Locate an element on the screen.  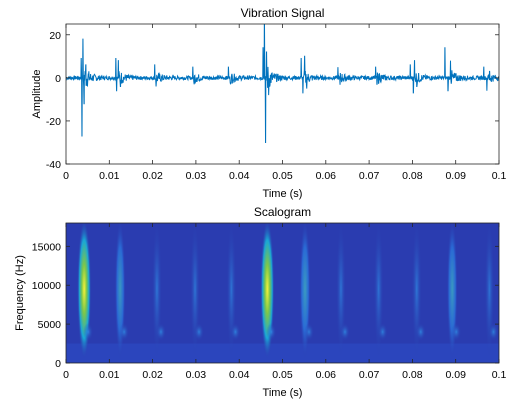
scalogram-xtick-label: 0.1 is located at coordinates (499, 375).